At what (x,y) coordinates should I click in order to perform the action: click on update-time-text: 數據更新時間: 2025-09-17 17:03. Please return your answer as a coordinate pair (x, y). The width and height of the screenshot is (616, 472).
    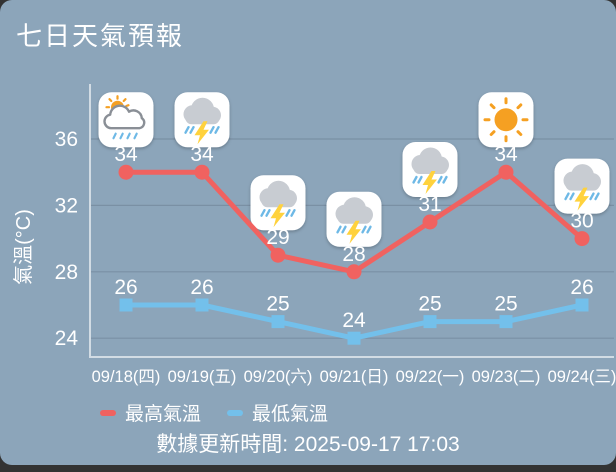
    Looking at the image, I should click on (308, 444).